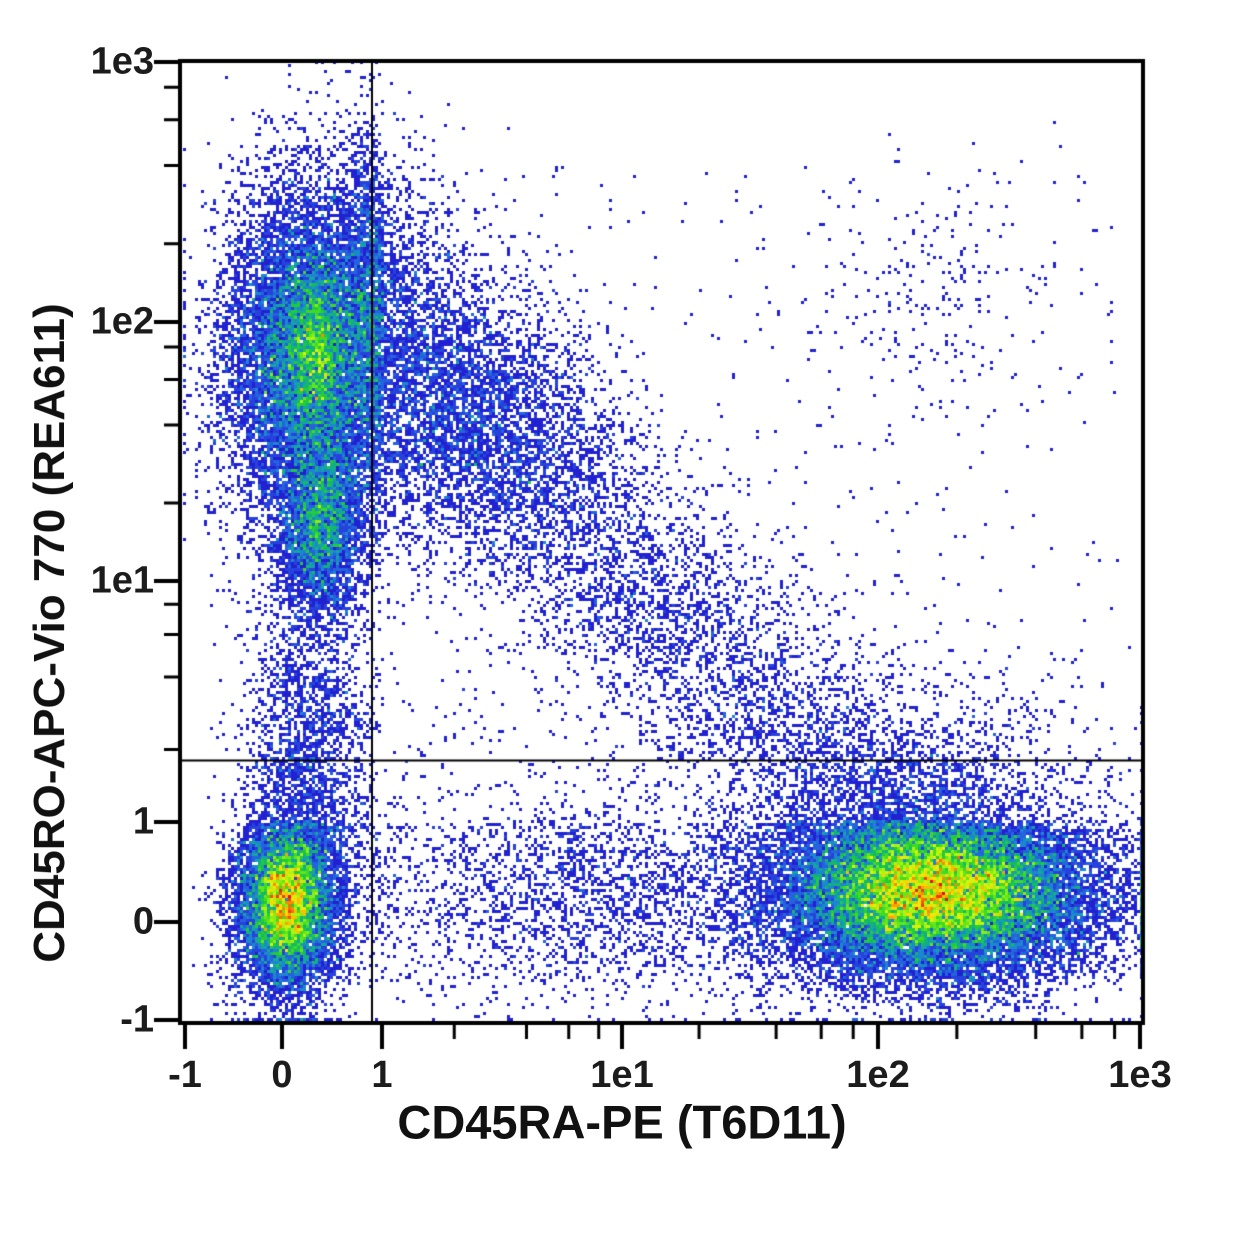 This screenshot has width=1250, height=1250. I want to click on y-tick-label: -1, so click(137, 1019).